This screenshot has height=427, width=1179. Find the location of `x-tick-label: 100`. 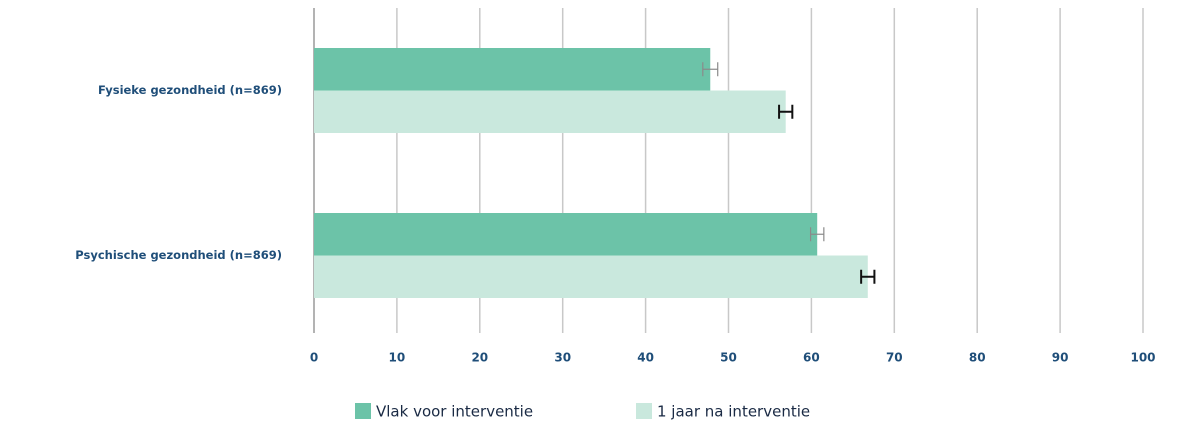

x-tick-label: 100 is located at coordinates (1142, 358).